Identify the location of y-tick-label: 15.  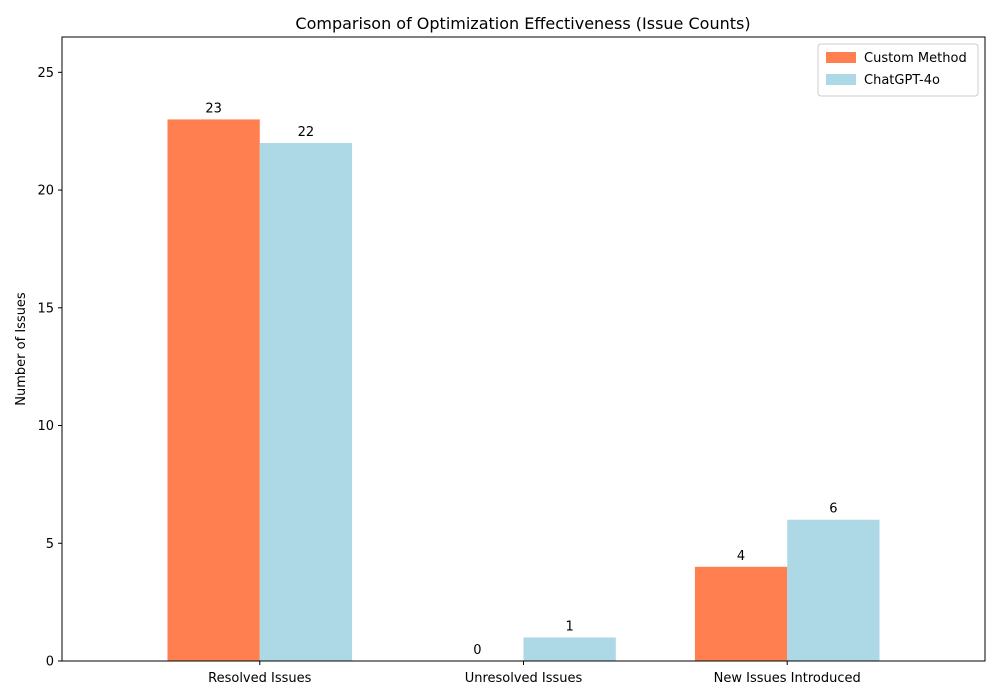
(45, 308).